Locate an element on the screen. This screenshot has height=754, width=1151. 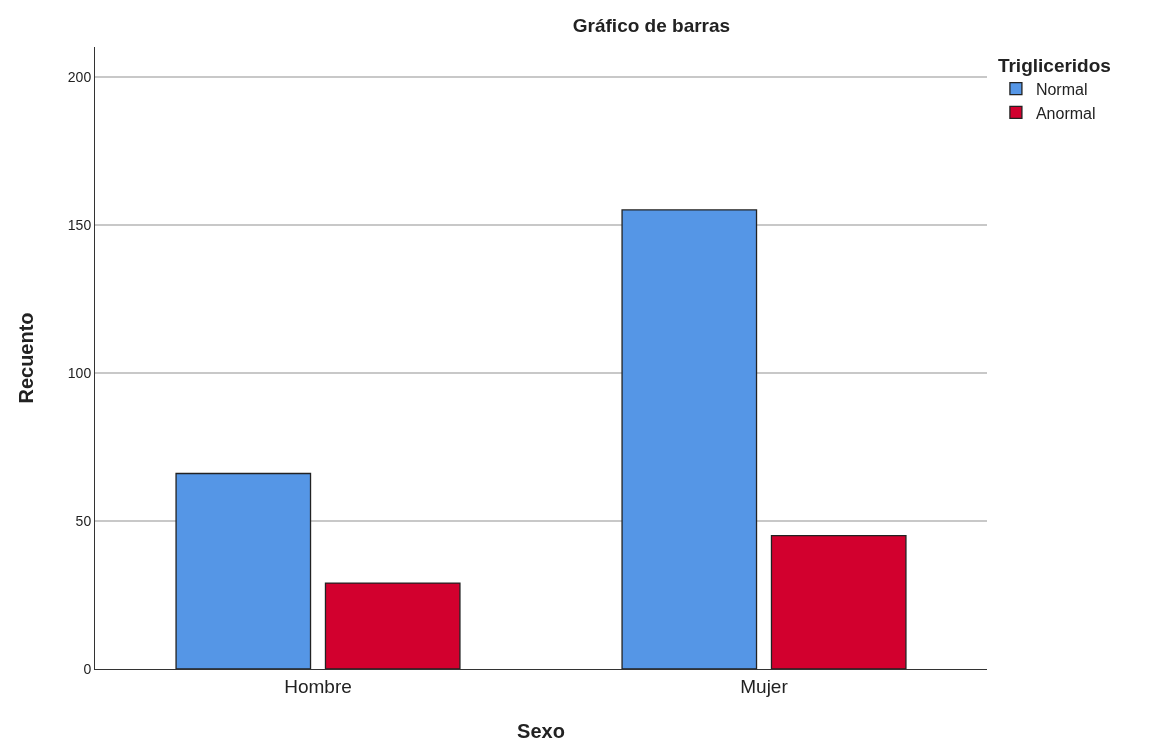
legend-label: Normal is located at coordinates (1061, 89).